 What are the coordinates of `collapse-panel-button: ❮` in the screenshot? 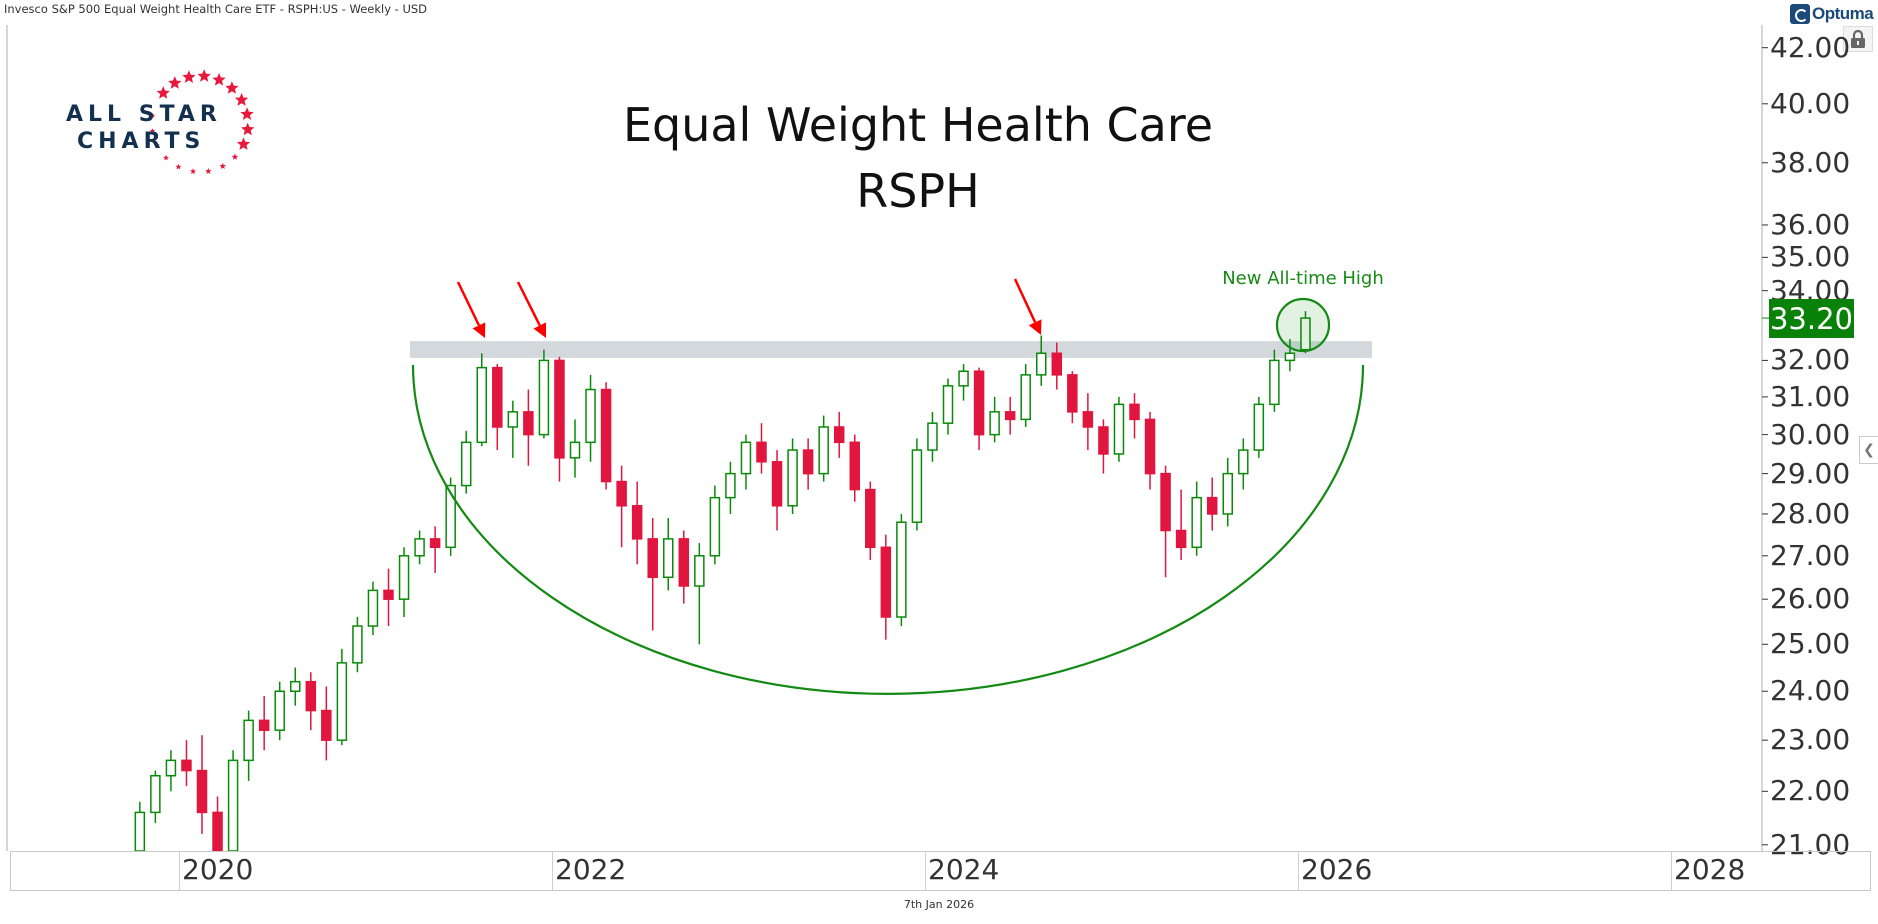 It's located at (1868, 450).